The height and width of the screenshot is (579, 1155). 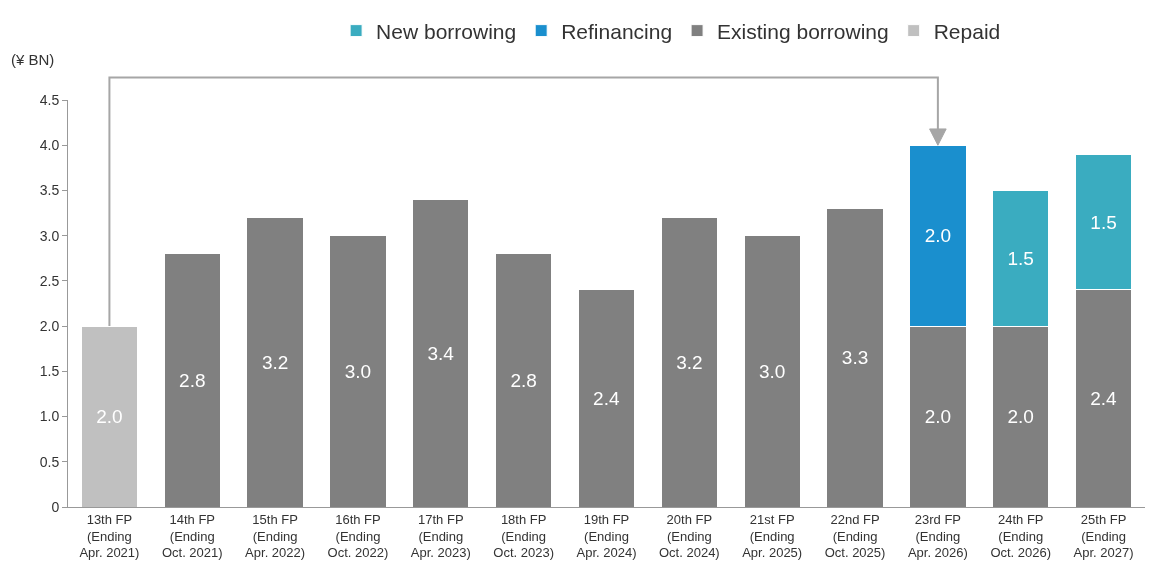 What do you see at coordinates (1103, 536) in the screenshot?
I see `x-tick-label: 25th FP (Ending Apr. 2027)` at bounding box center [1103, 536].